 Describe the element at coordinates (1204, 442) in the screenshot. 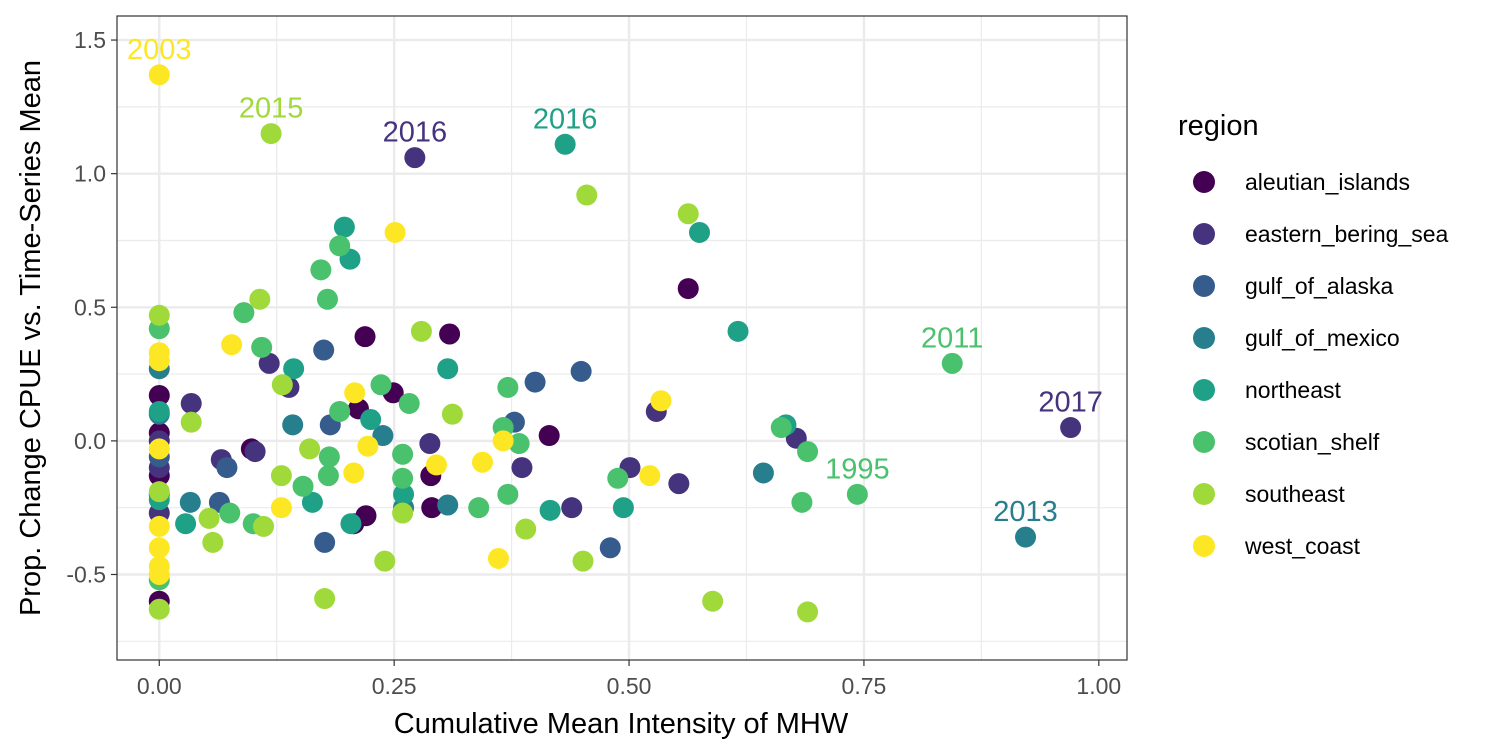

I see `legend-key-scotian_shelf` at that location.